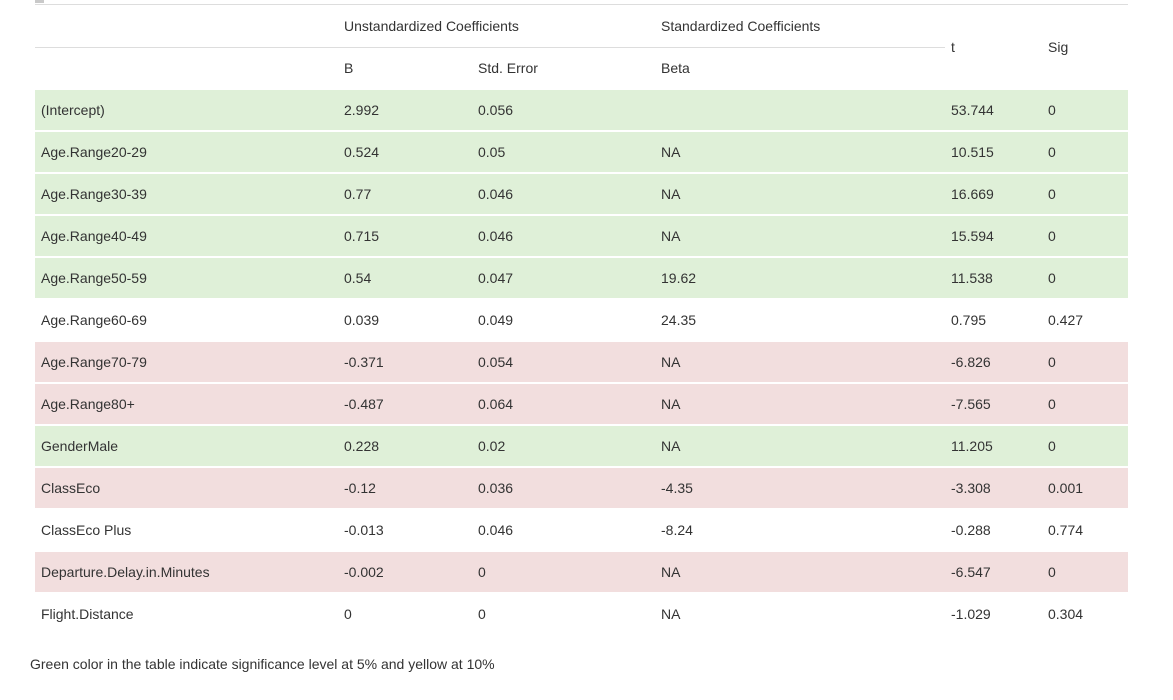 Image resolution: width=1173 pixels, height=700 pixels. Describe the element at coordinates (581, 529) in the screenshot. I see `table-row: ClassEco Plus -0.013 0.046 -8.24 -0.288 0.774` at that location.